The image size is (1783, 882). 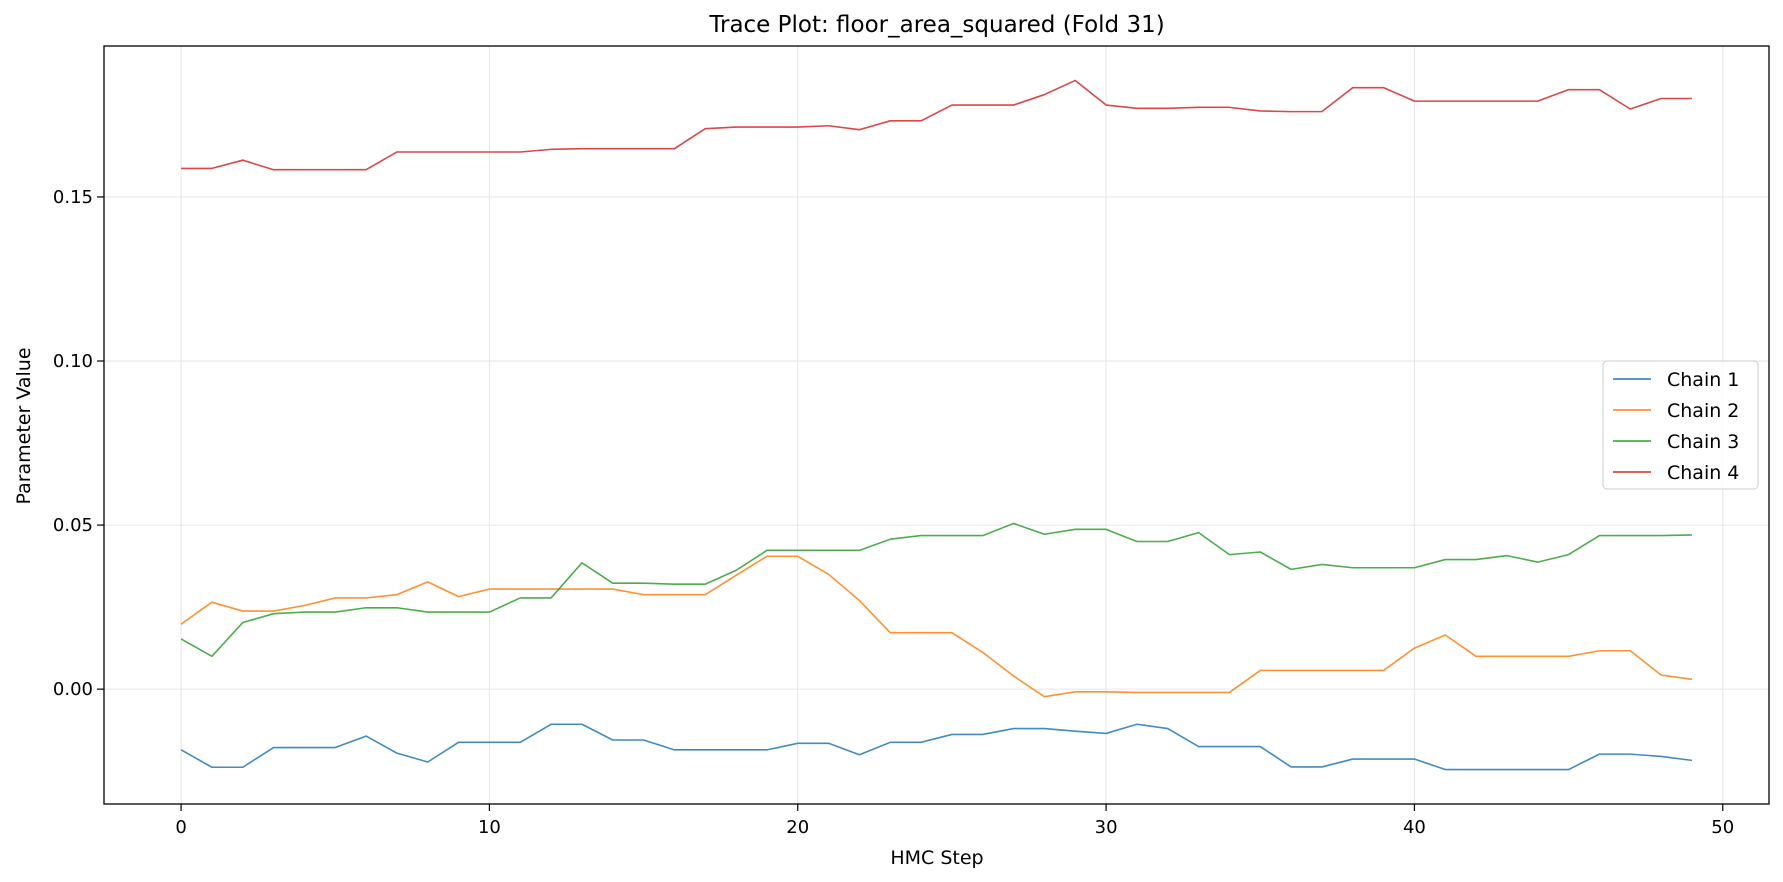 What do you see at coordinates (1106, 827) in the screenshot?
I see `x-tick-label: 30` at bounding box center [1106, 827].